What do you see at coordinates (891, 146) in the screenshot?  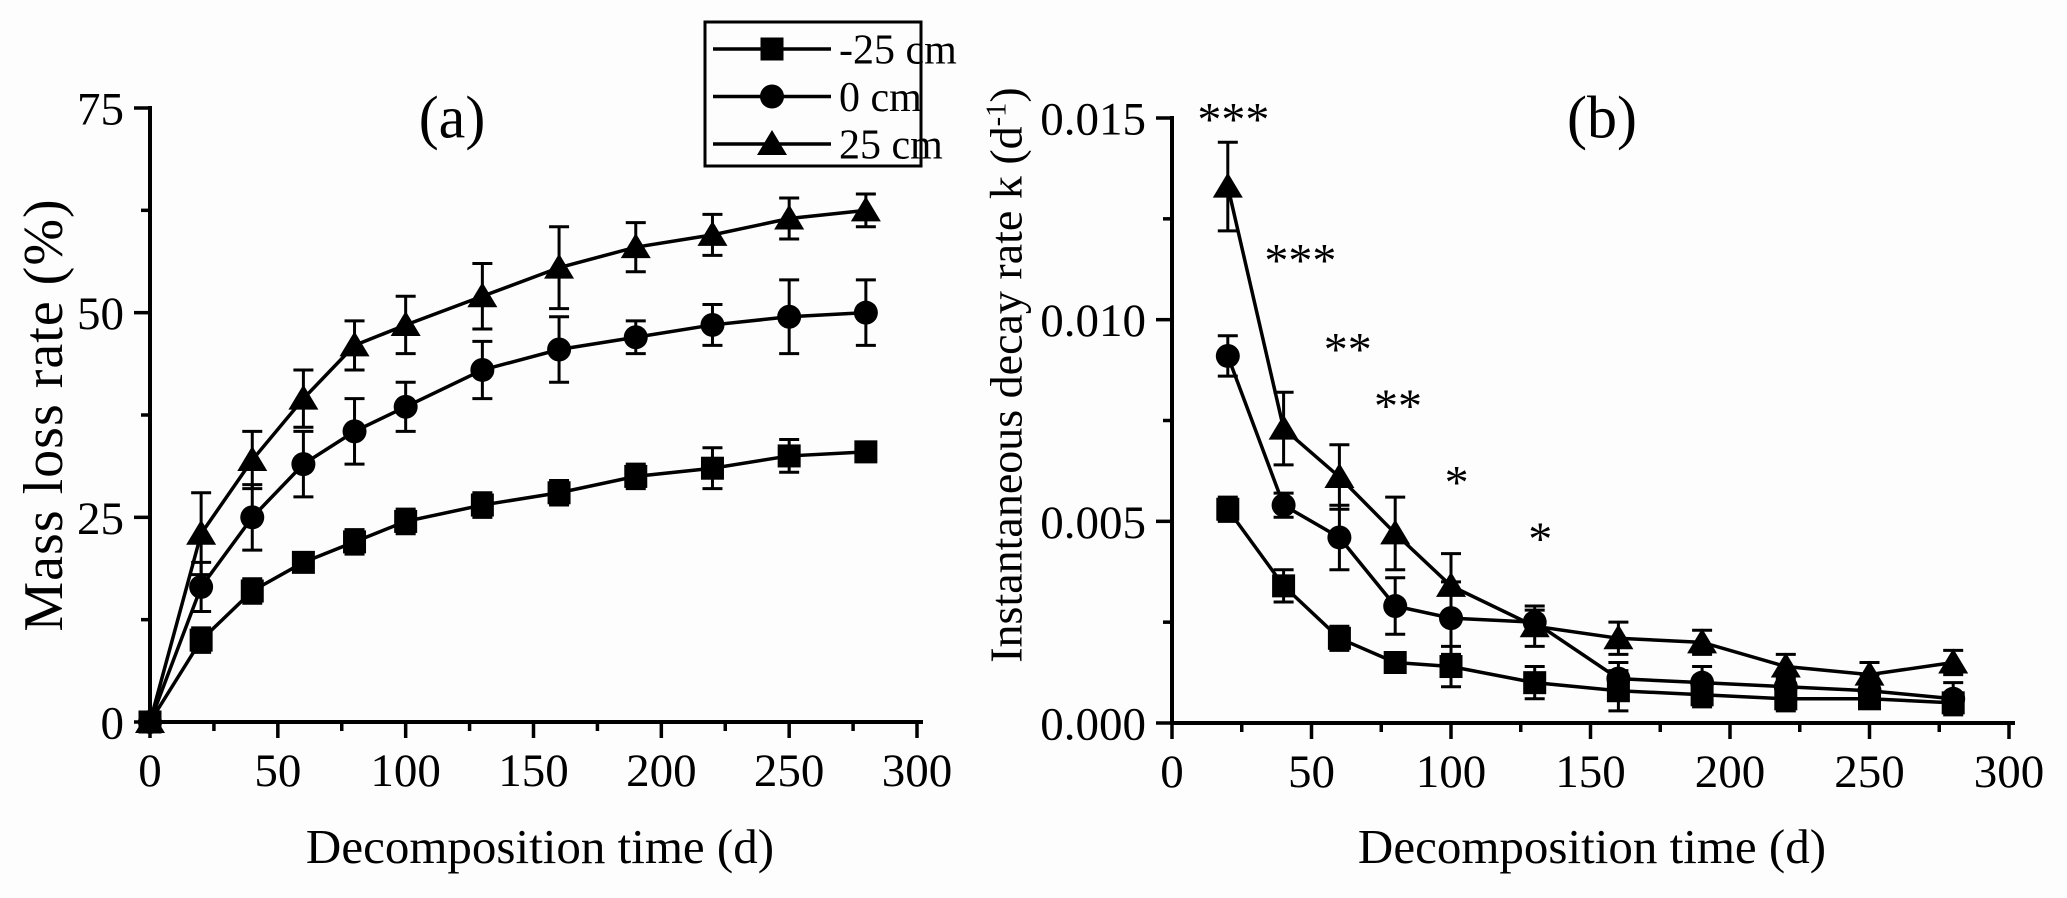 I see `legend-label: 25 cm` at bounding box center [891, 146].